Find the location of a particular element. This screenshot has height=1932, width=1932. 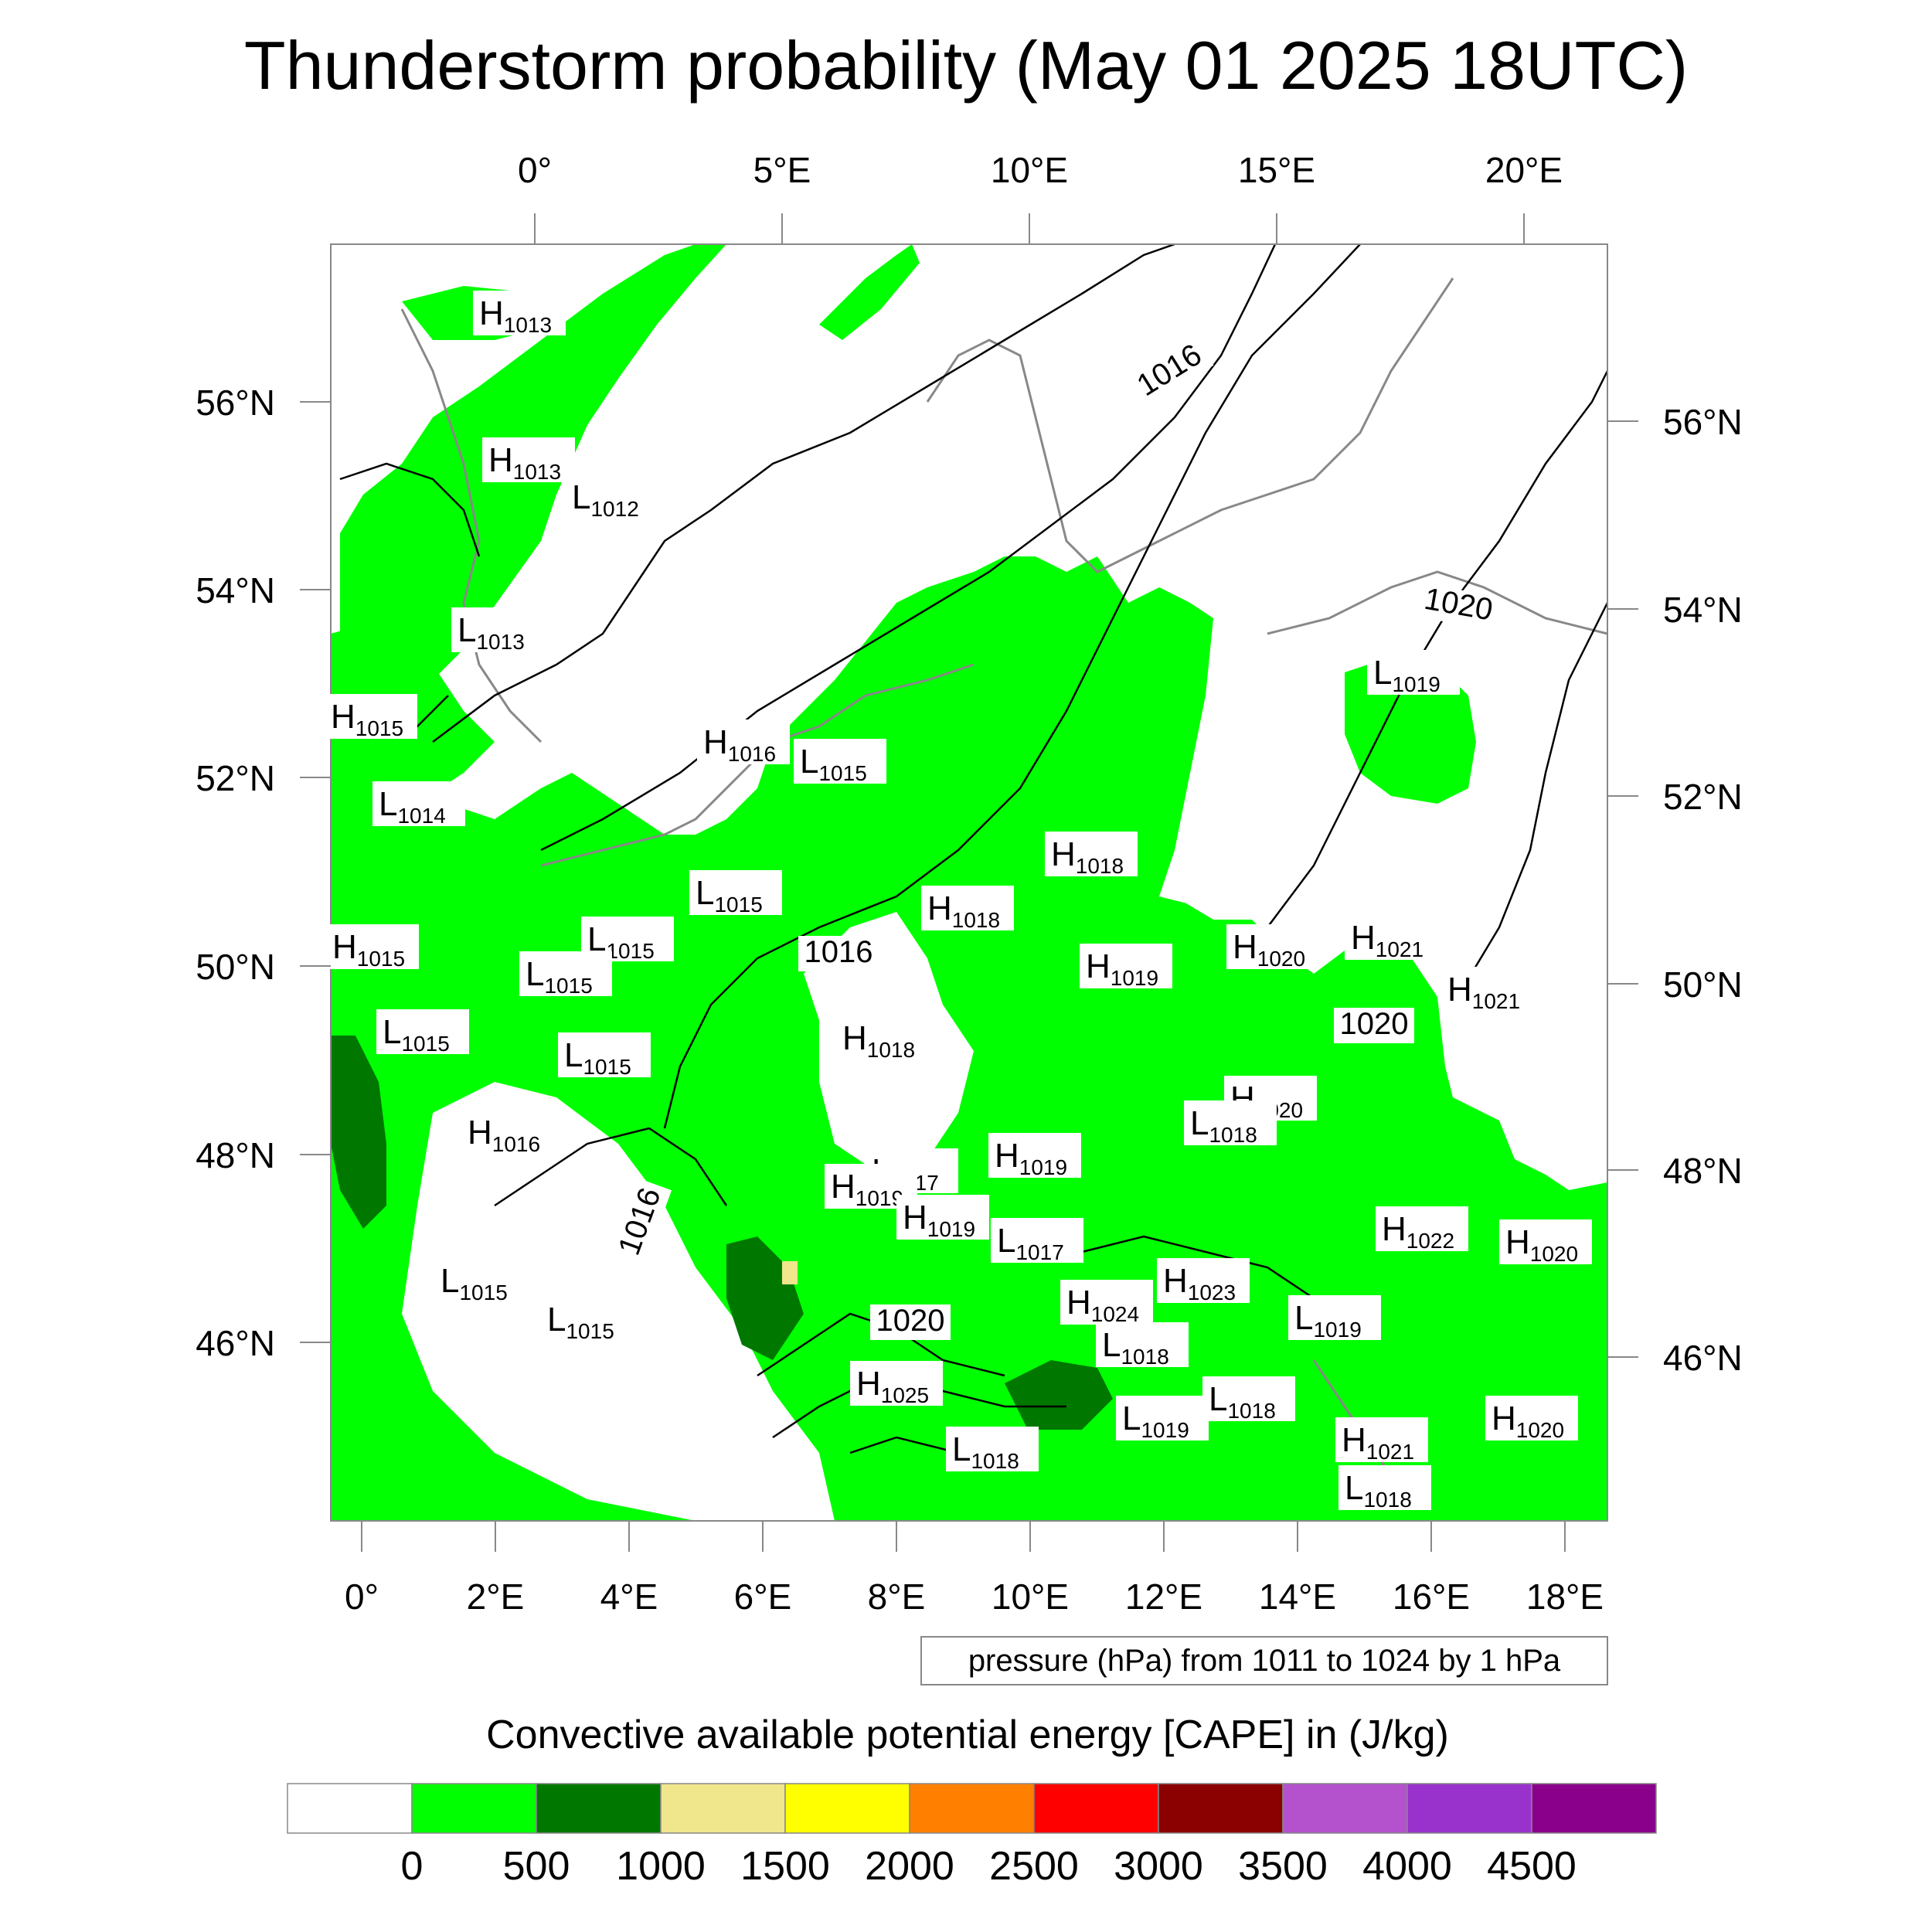

colorbar-tick-label: 4500 is located at coordinates (1532, 1867).